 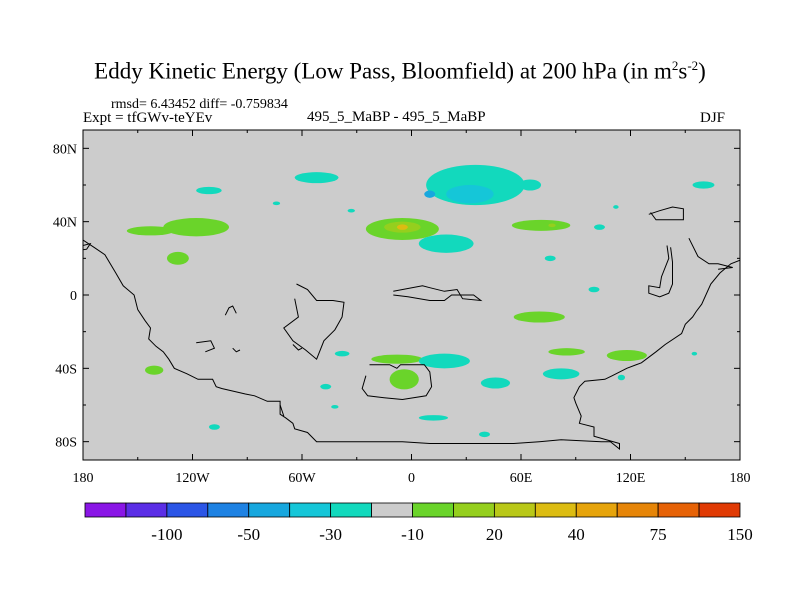 I want to click on x-tick-label: 120E, so click(x=631, y=478).